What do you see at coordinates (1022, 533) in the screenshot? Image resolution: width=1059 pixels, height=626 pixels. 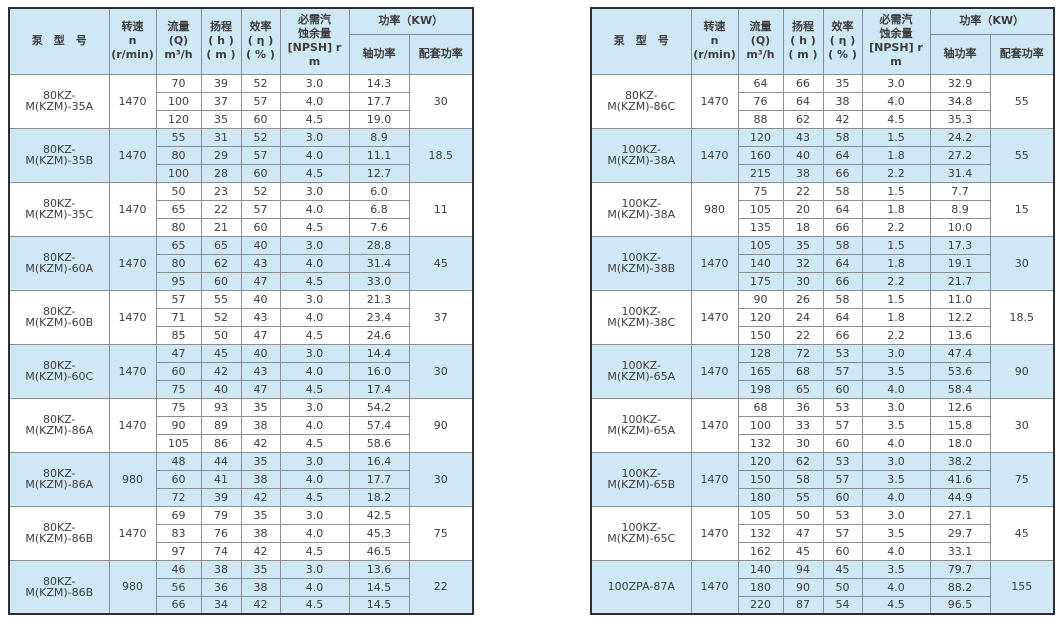 I see `rated-power-cell: 45` at bounding box center [1022, 533].